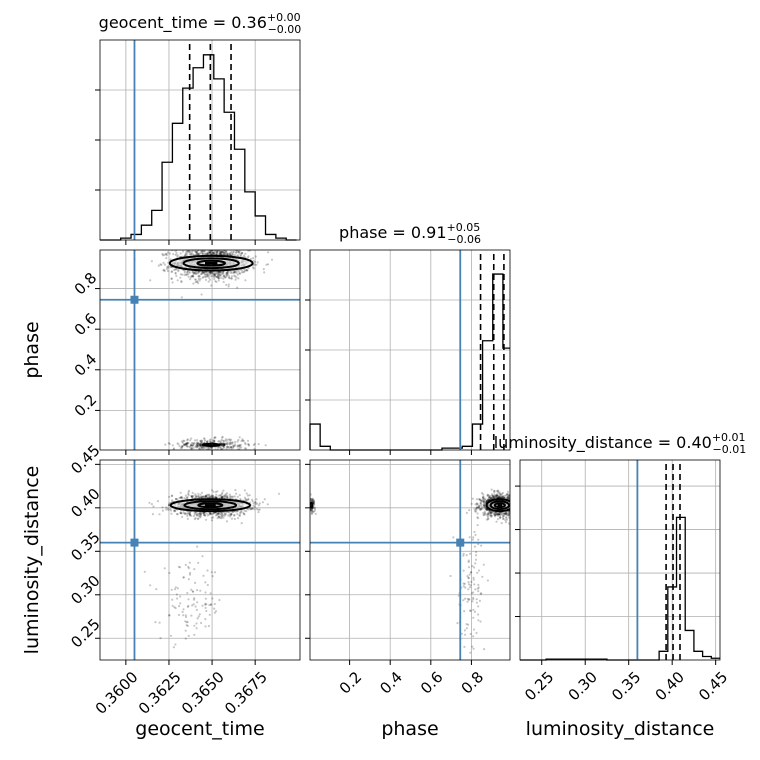 The image size is (760, 760). What do you see at coordinates (409, 362) in the screenshot?
I see `histogram-phase` at bounding box center [409, 362].